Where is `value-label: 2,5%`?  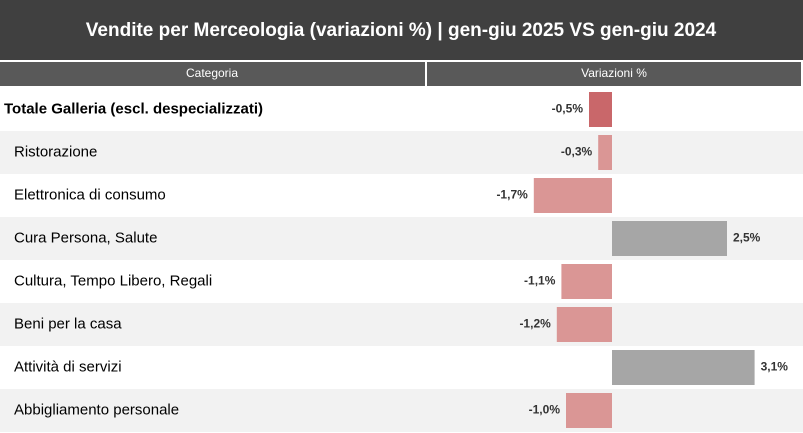
value-label: 2,5% is located at coordinates (747, 238).